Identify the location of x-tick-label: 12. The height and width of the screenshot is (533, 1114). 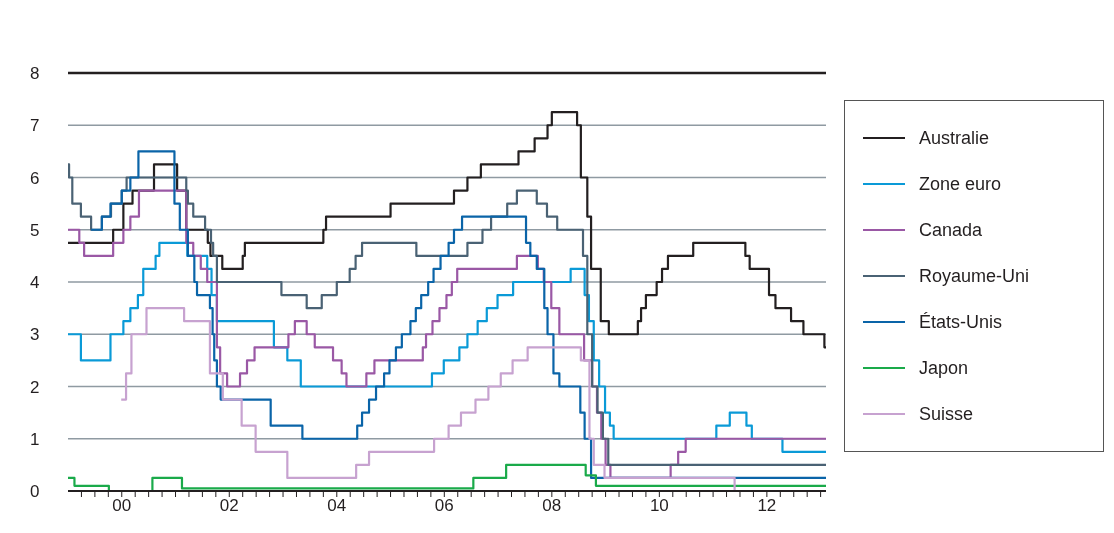
(767, 506).